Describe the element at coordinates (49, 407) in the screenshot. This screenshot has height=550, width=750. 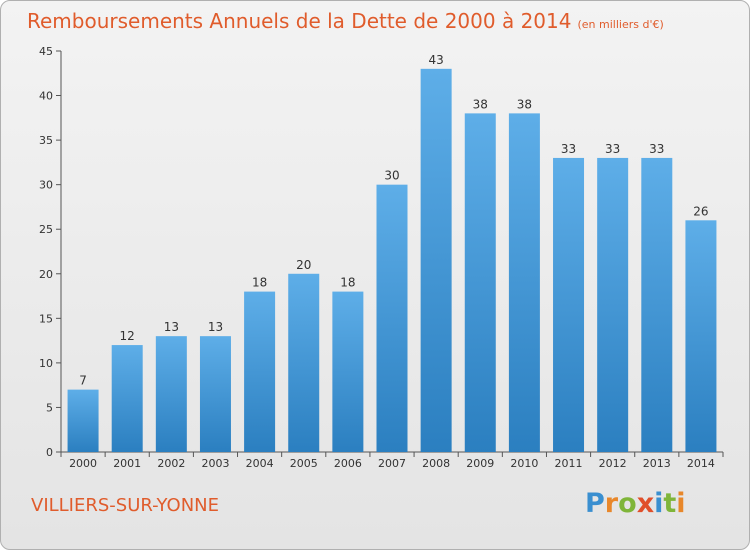
I see `y-tick-label: 5` at that location.